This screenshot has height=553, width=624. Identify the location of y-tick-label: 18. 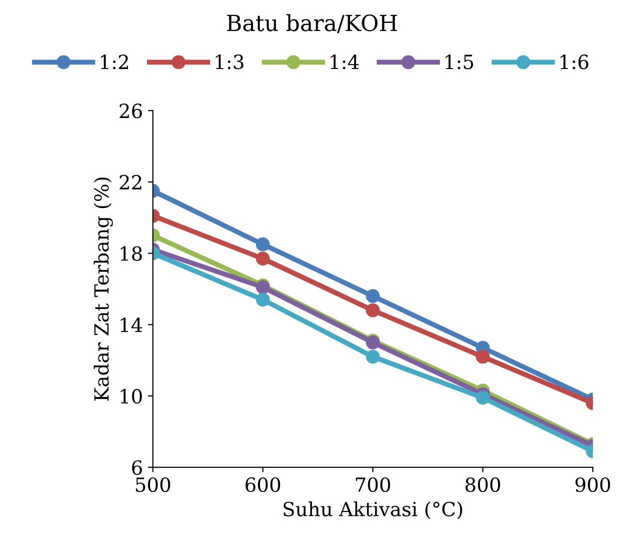
(131, 253).